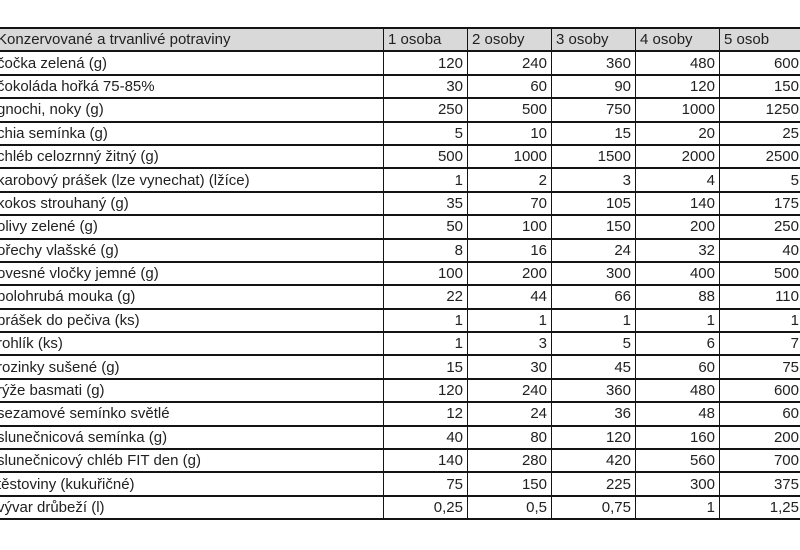  I want to click on column-header-5-persons: 5 osob, so click(759, 39).